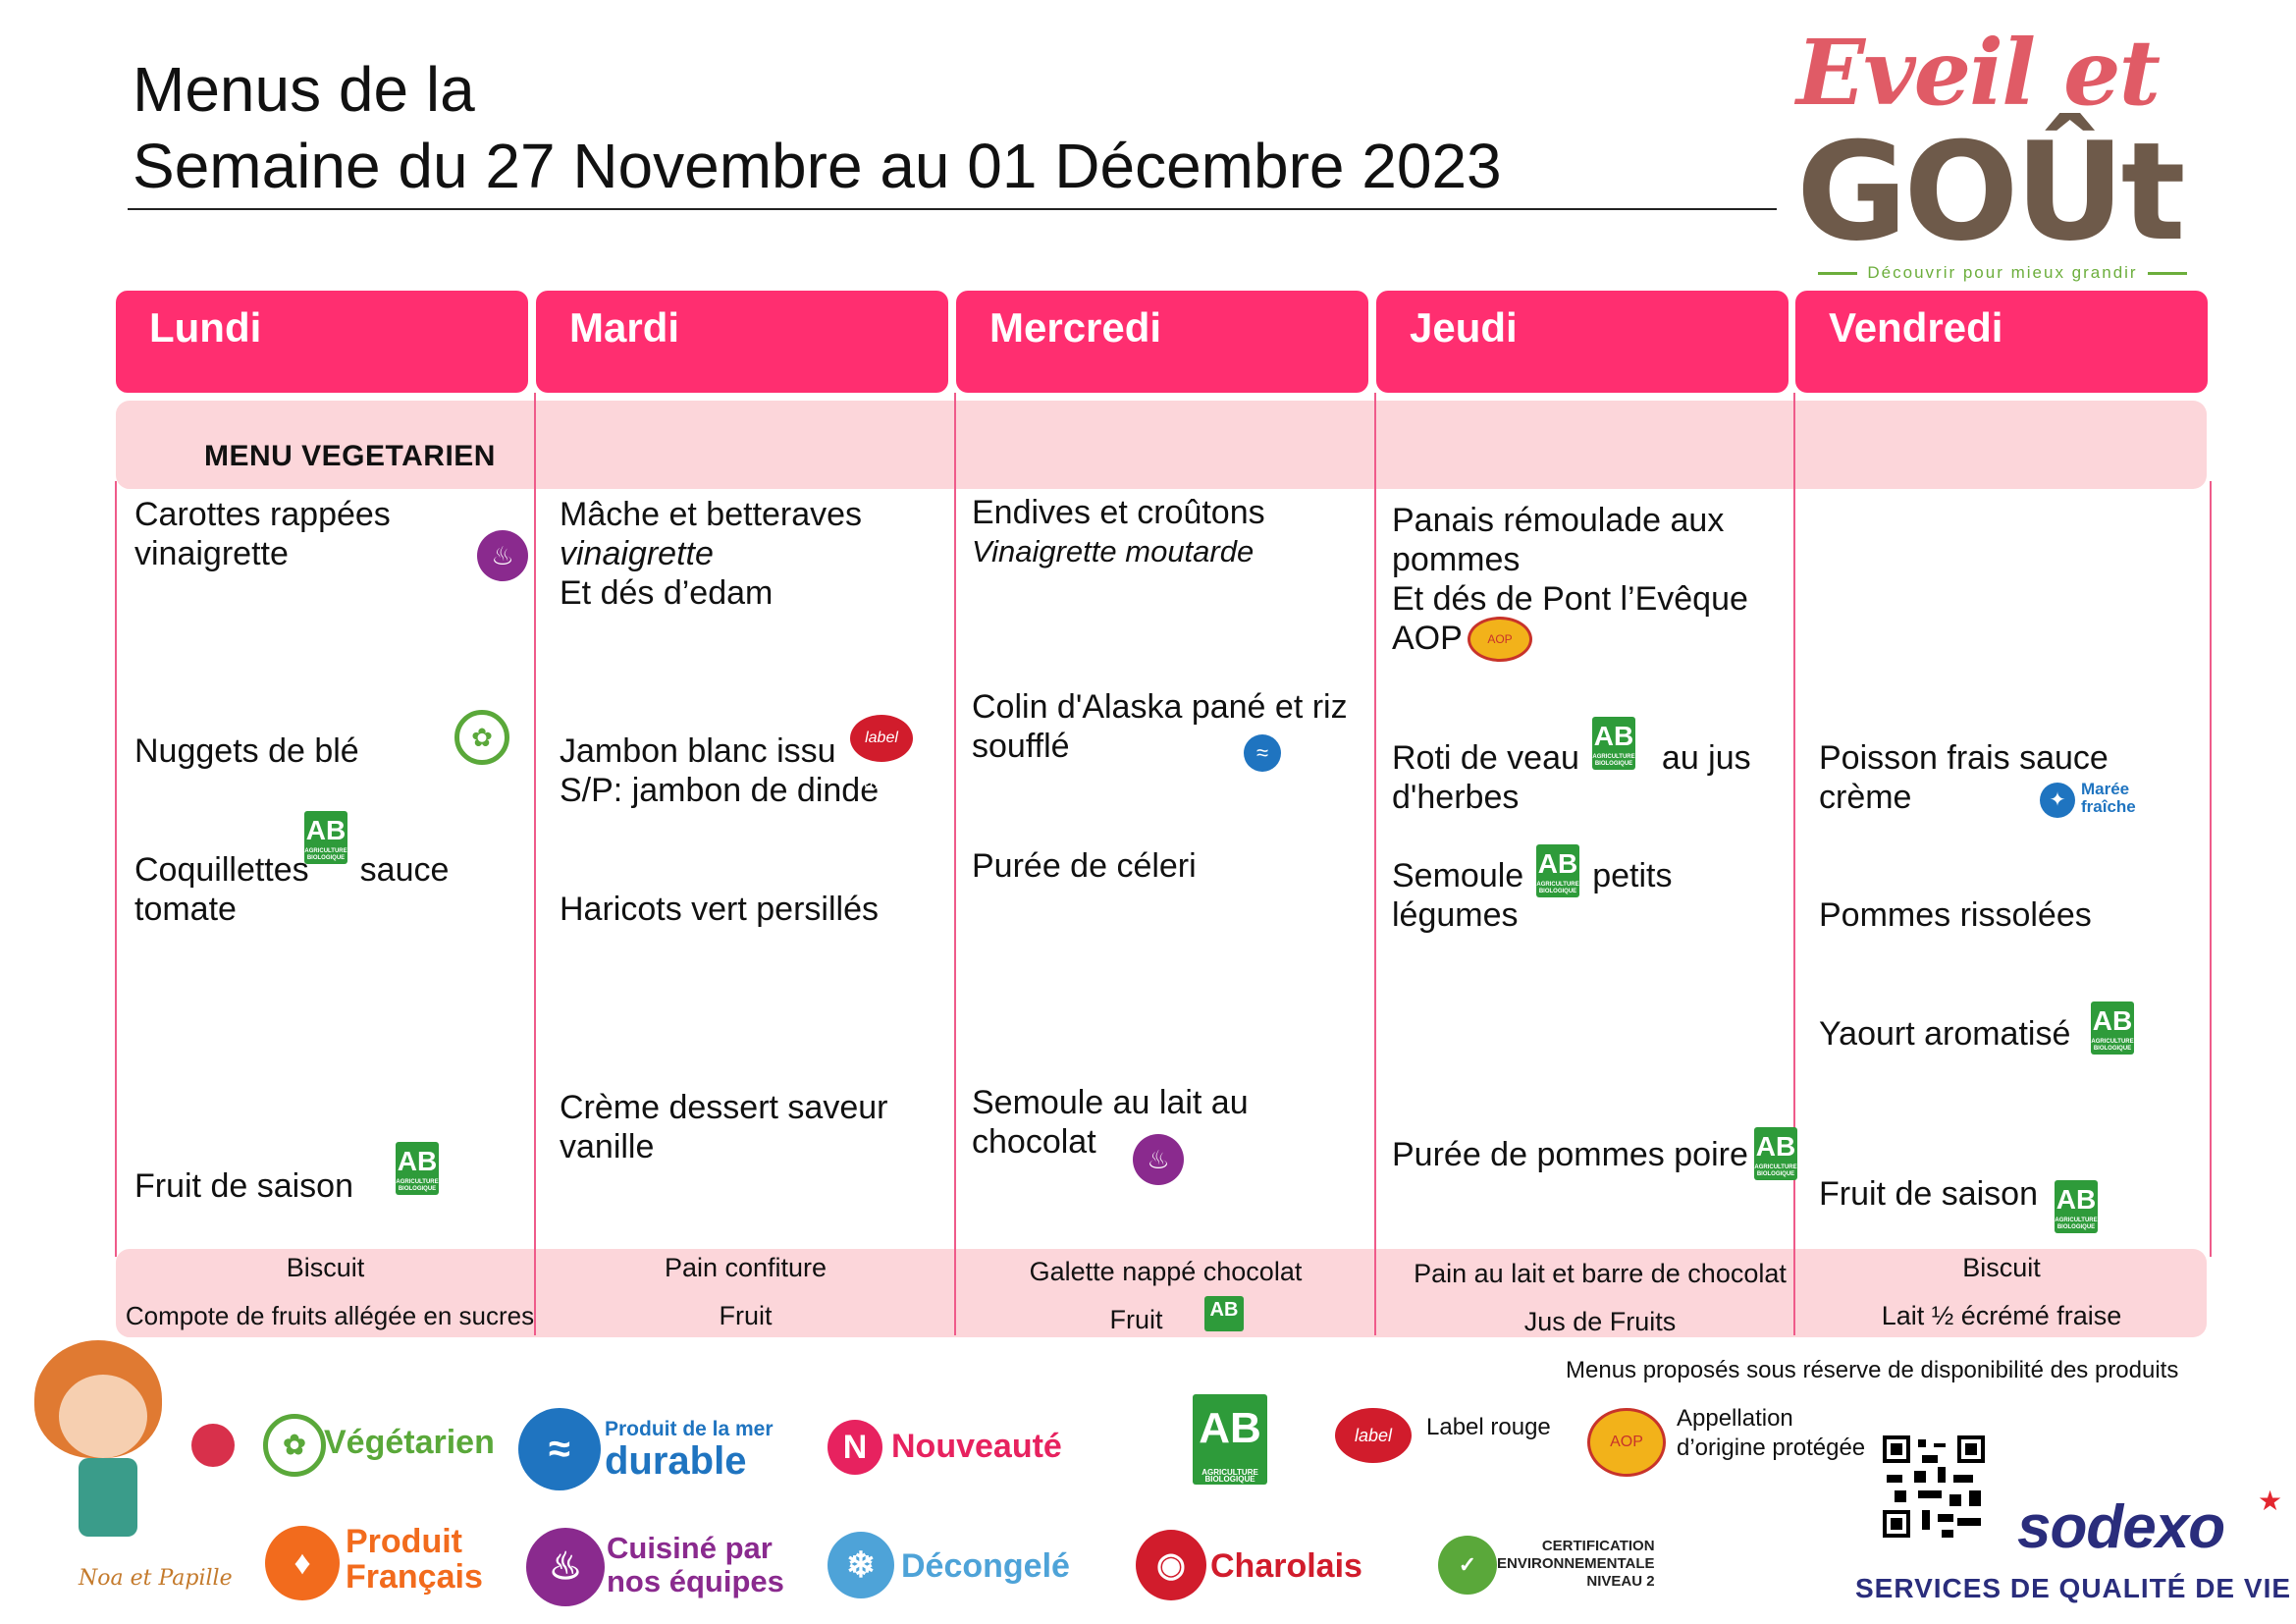 The height and width of the screenshot is (1624, 2296). What do you see at coordinates (1572, 777) in the screenshot?
I see `menu-item: Roti de veau au jus d'herbes` at bounding box center [1572, 777].